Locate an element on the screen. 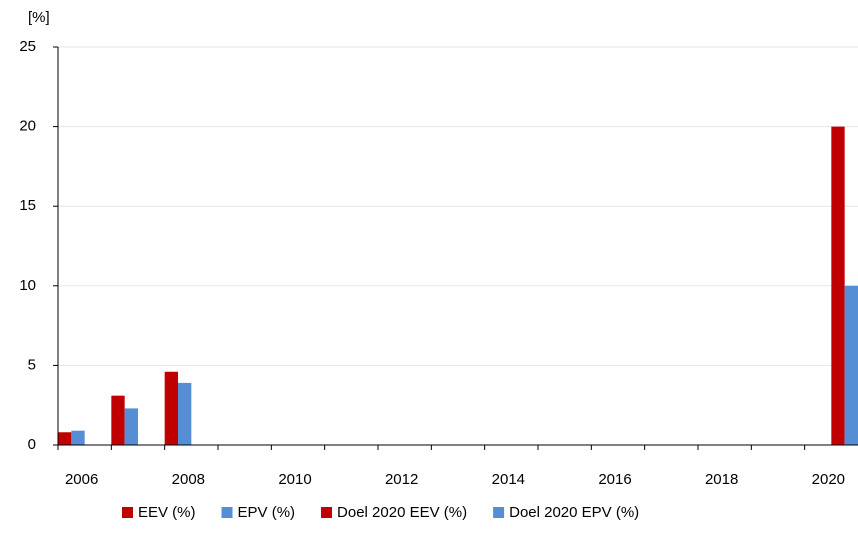  x-tick-label: 2010 is located at coordinates (294, 479).